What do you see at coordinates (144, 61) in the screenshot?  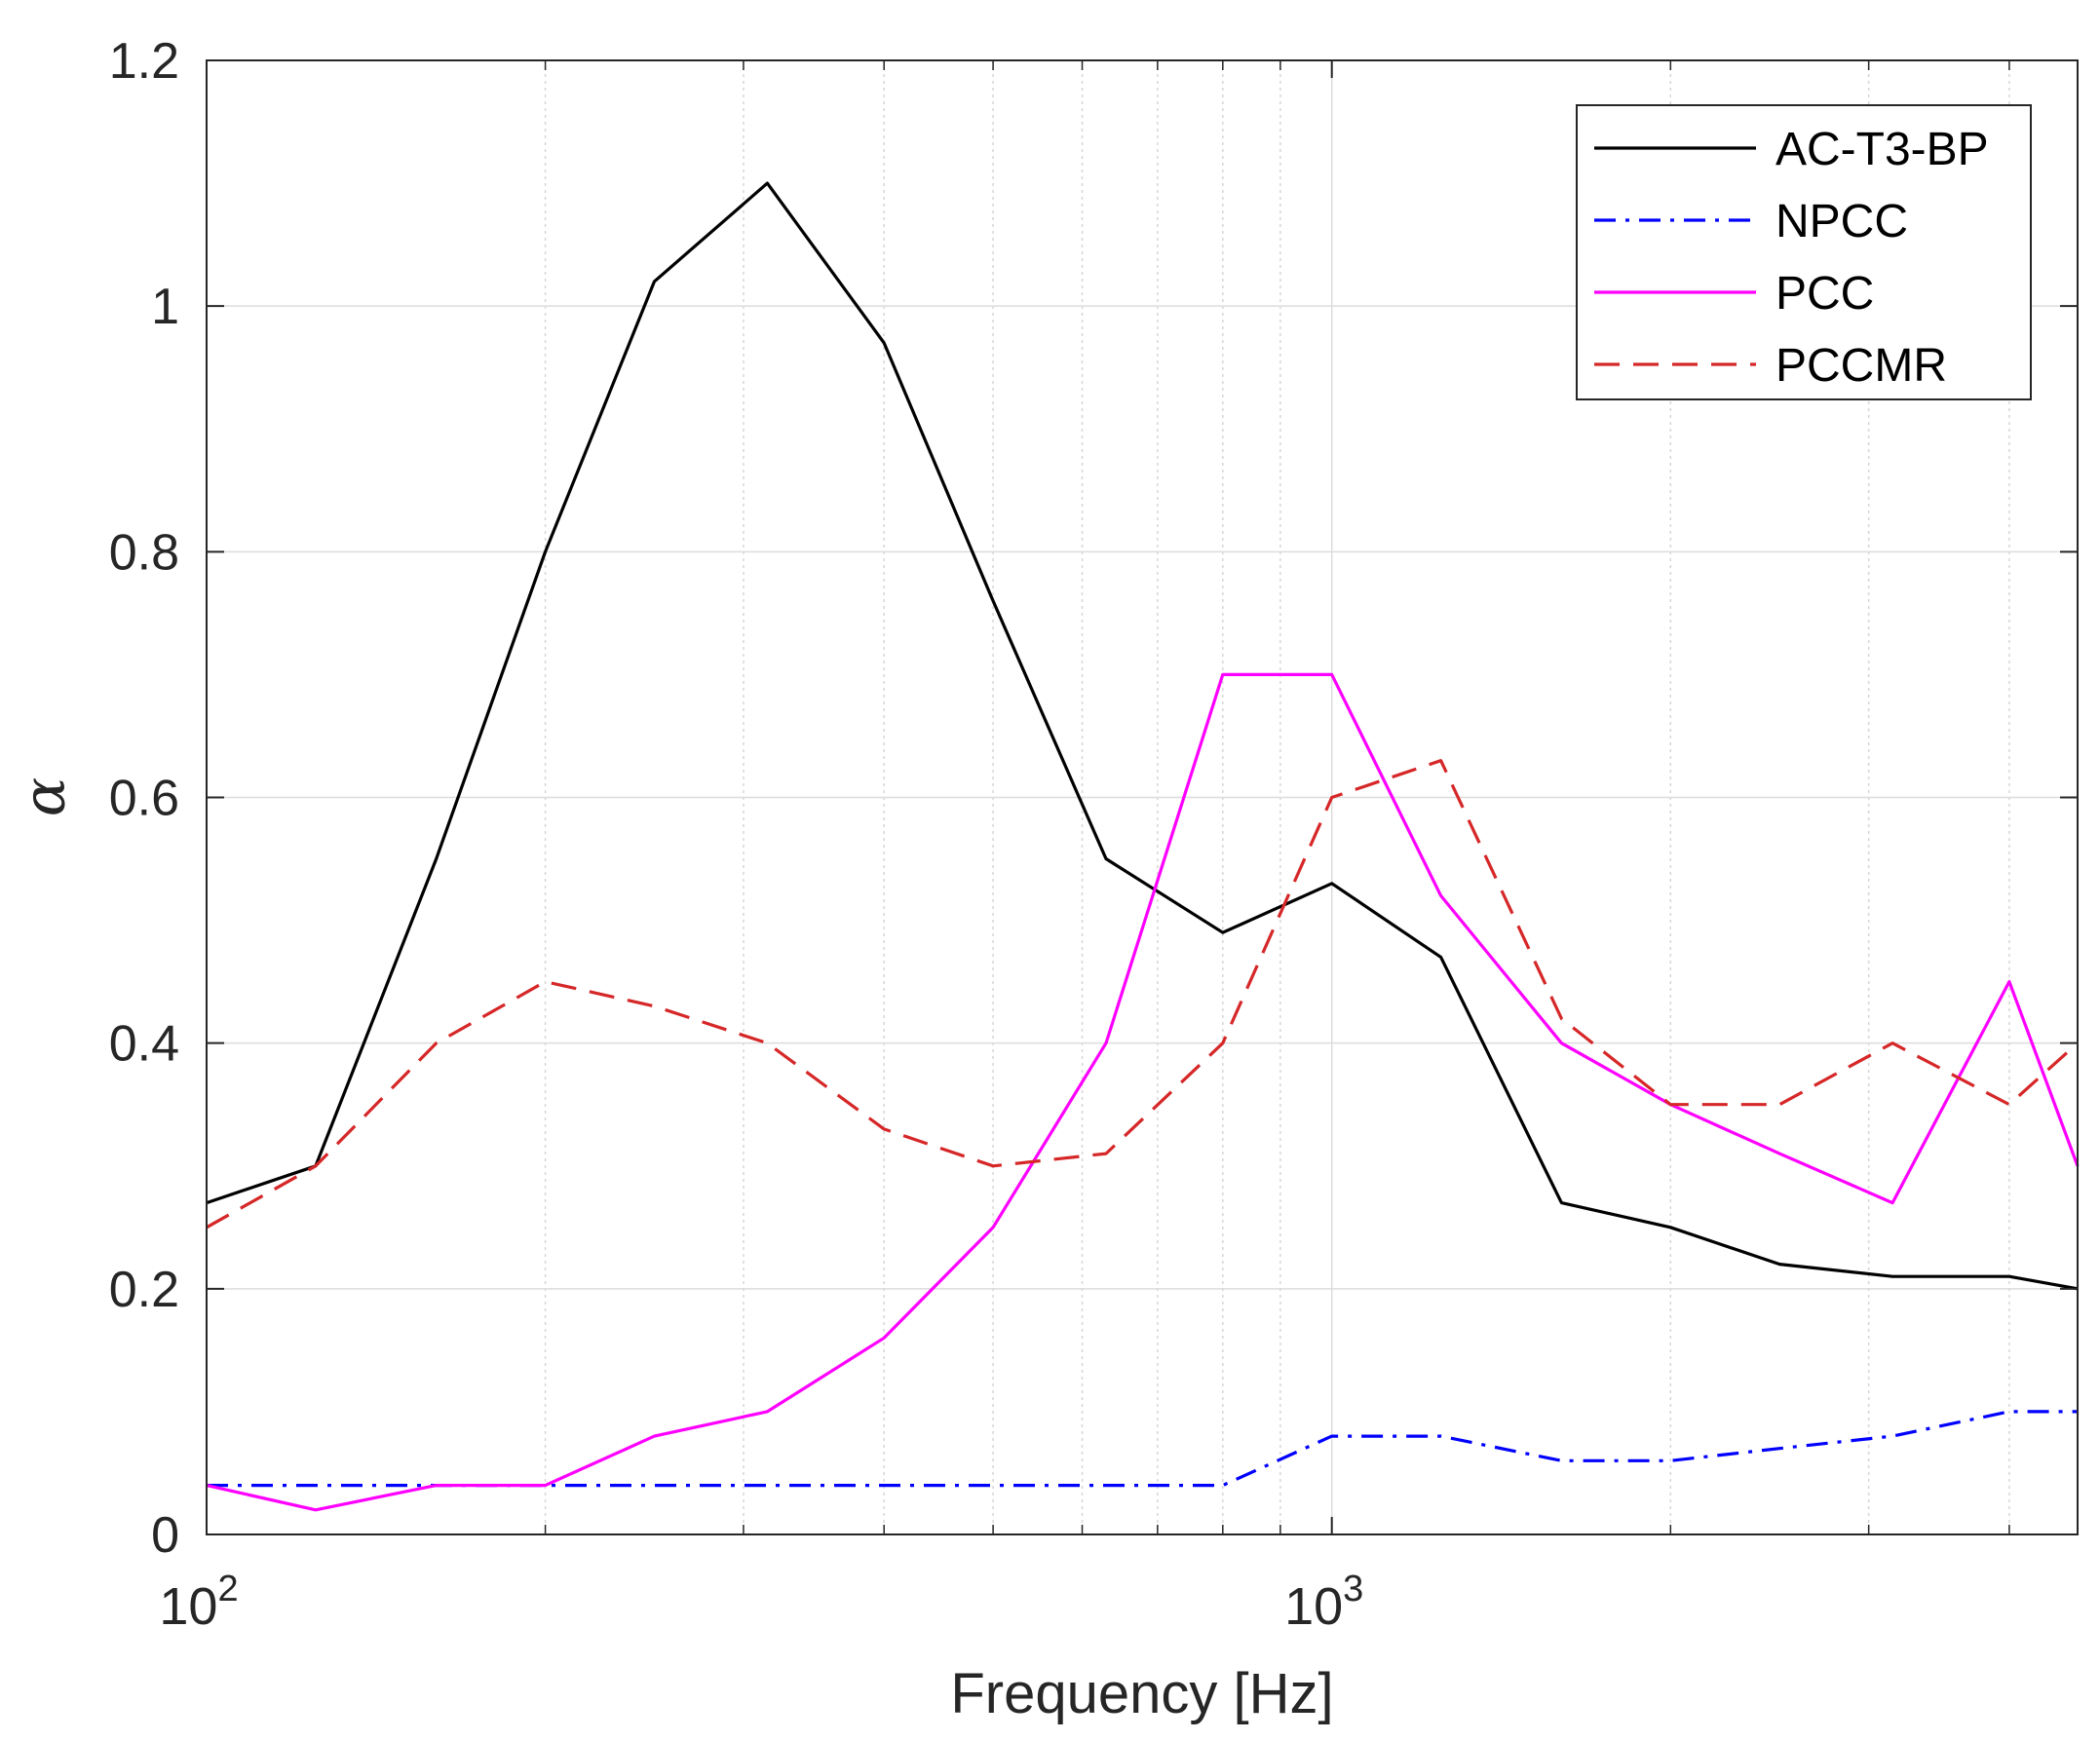 I see `y-tick-label: 1.2` at bounding box center [144, 61].